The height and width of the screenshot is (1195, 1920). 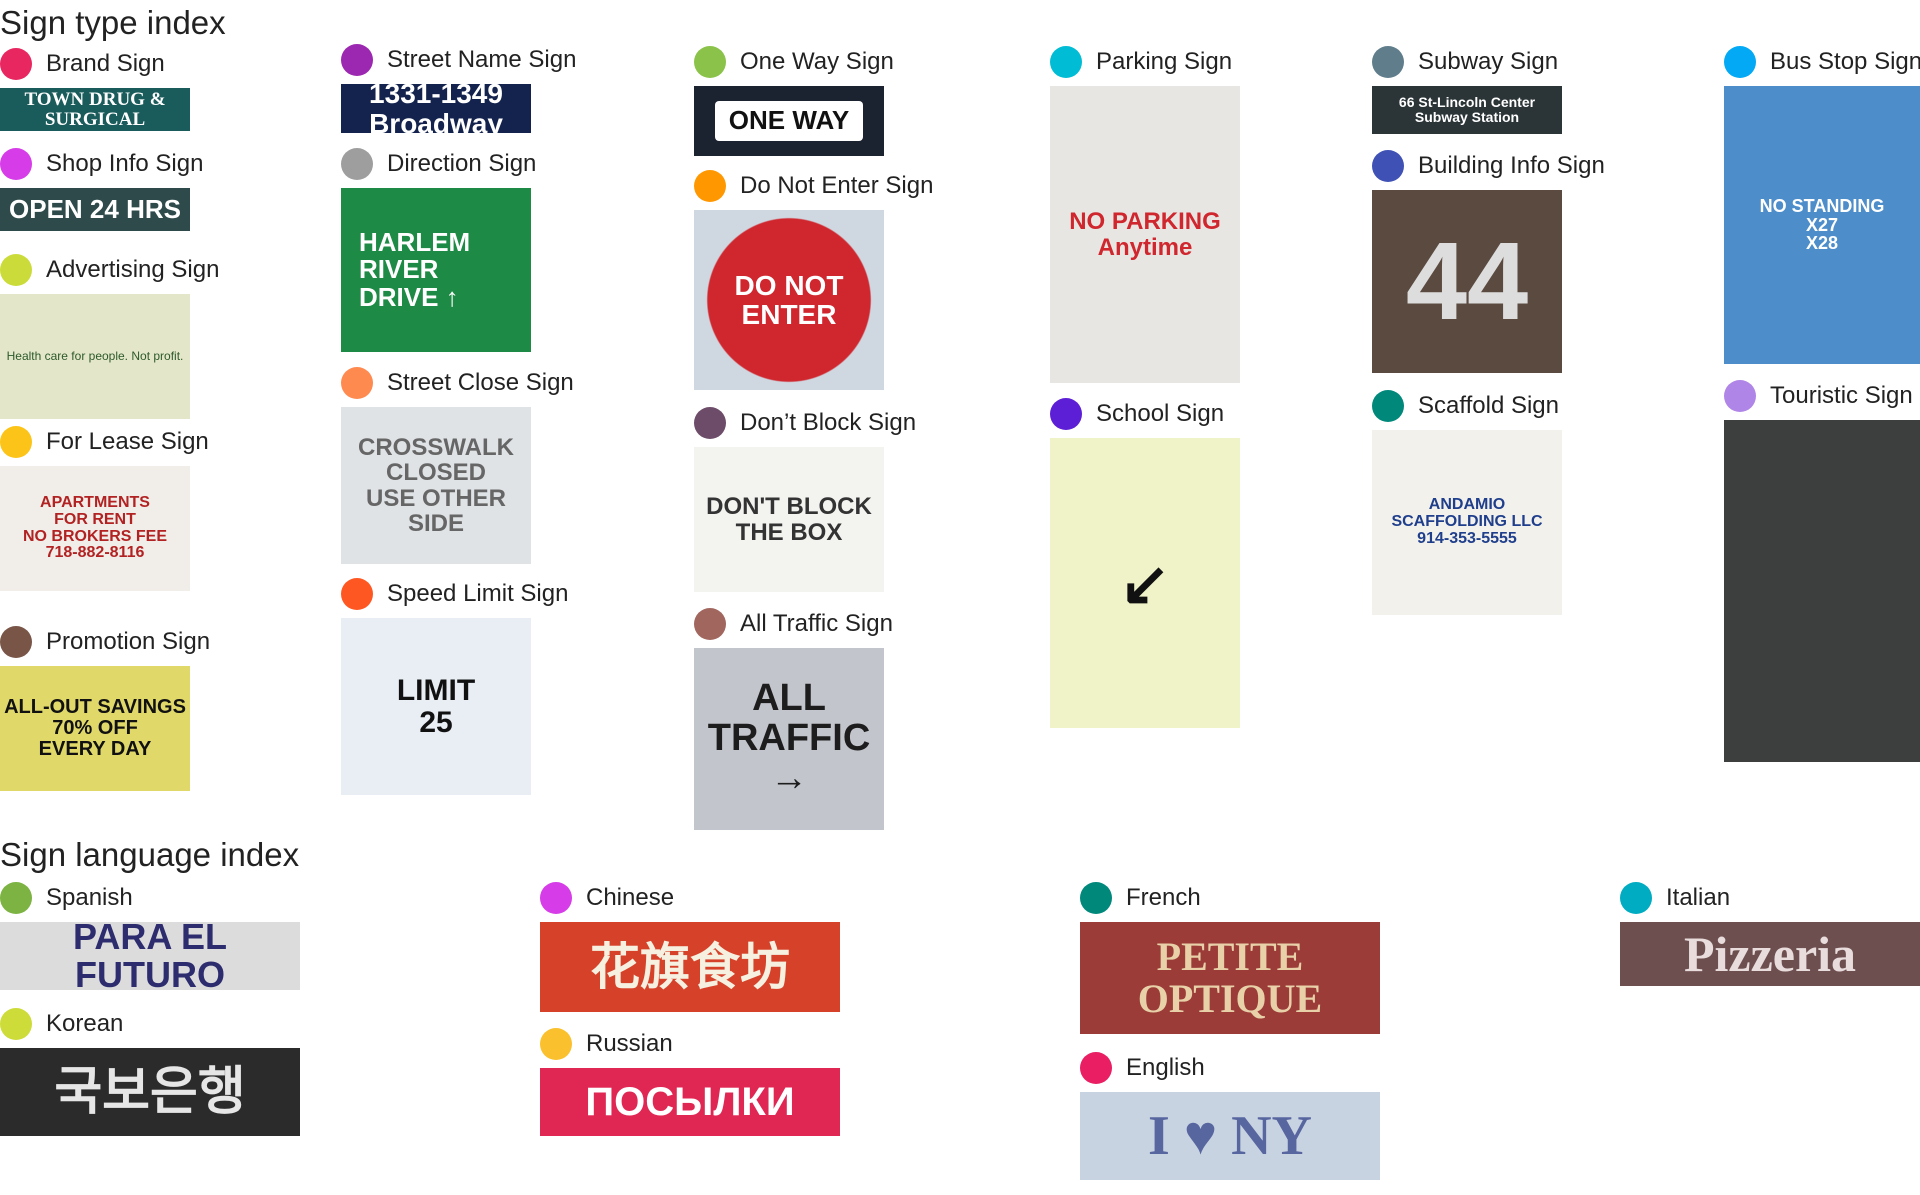 What do you see at coordinates (133, 269) in the screenshot?
I see `legend-label: Advertising Sign` at bounding box center [133, 269].